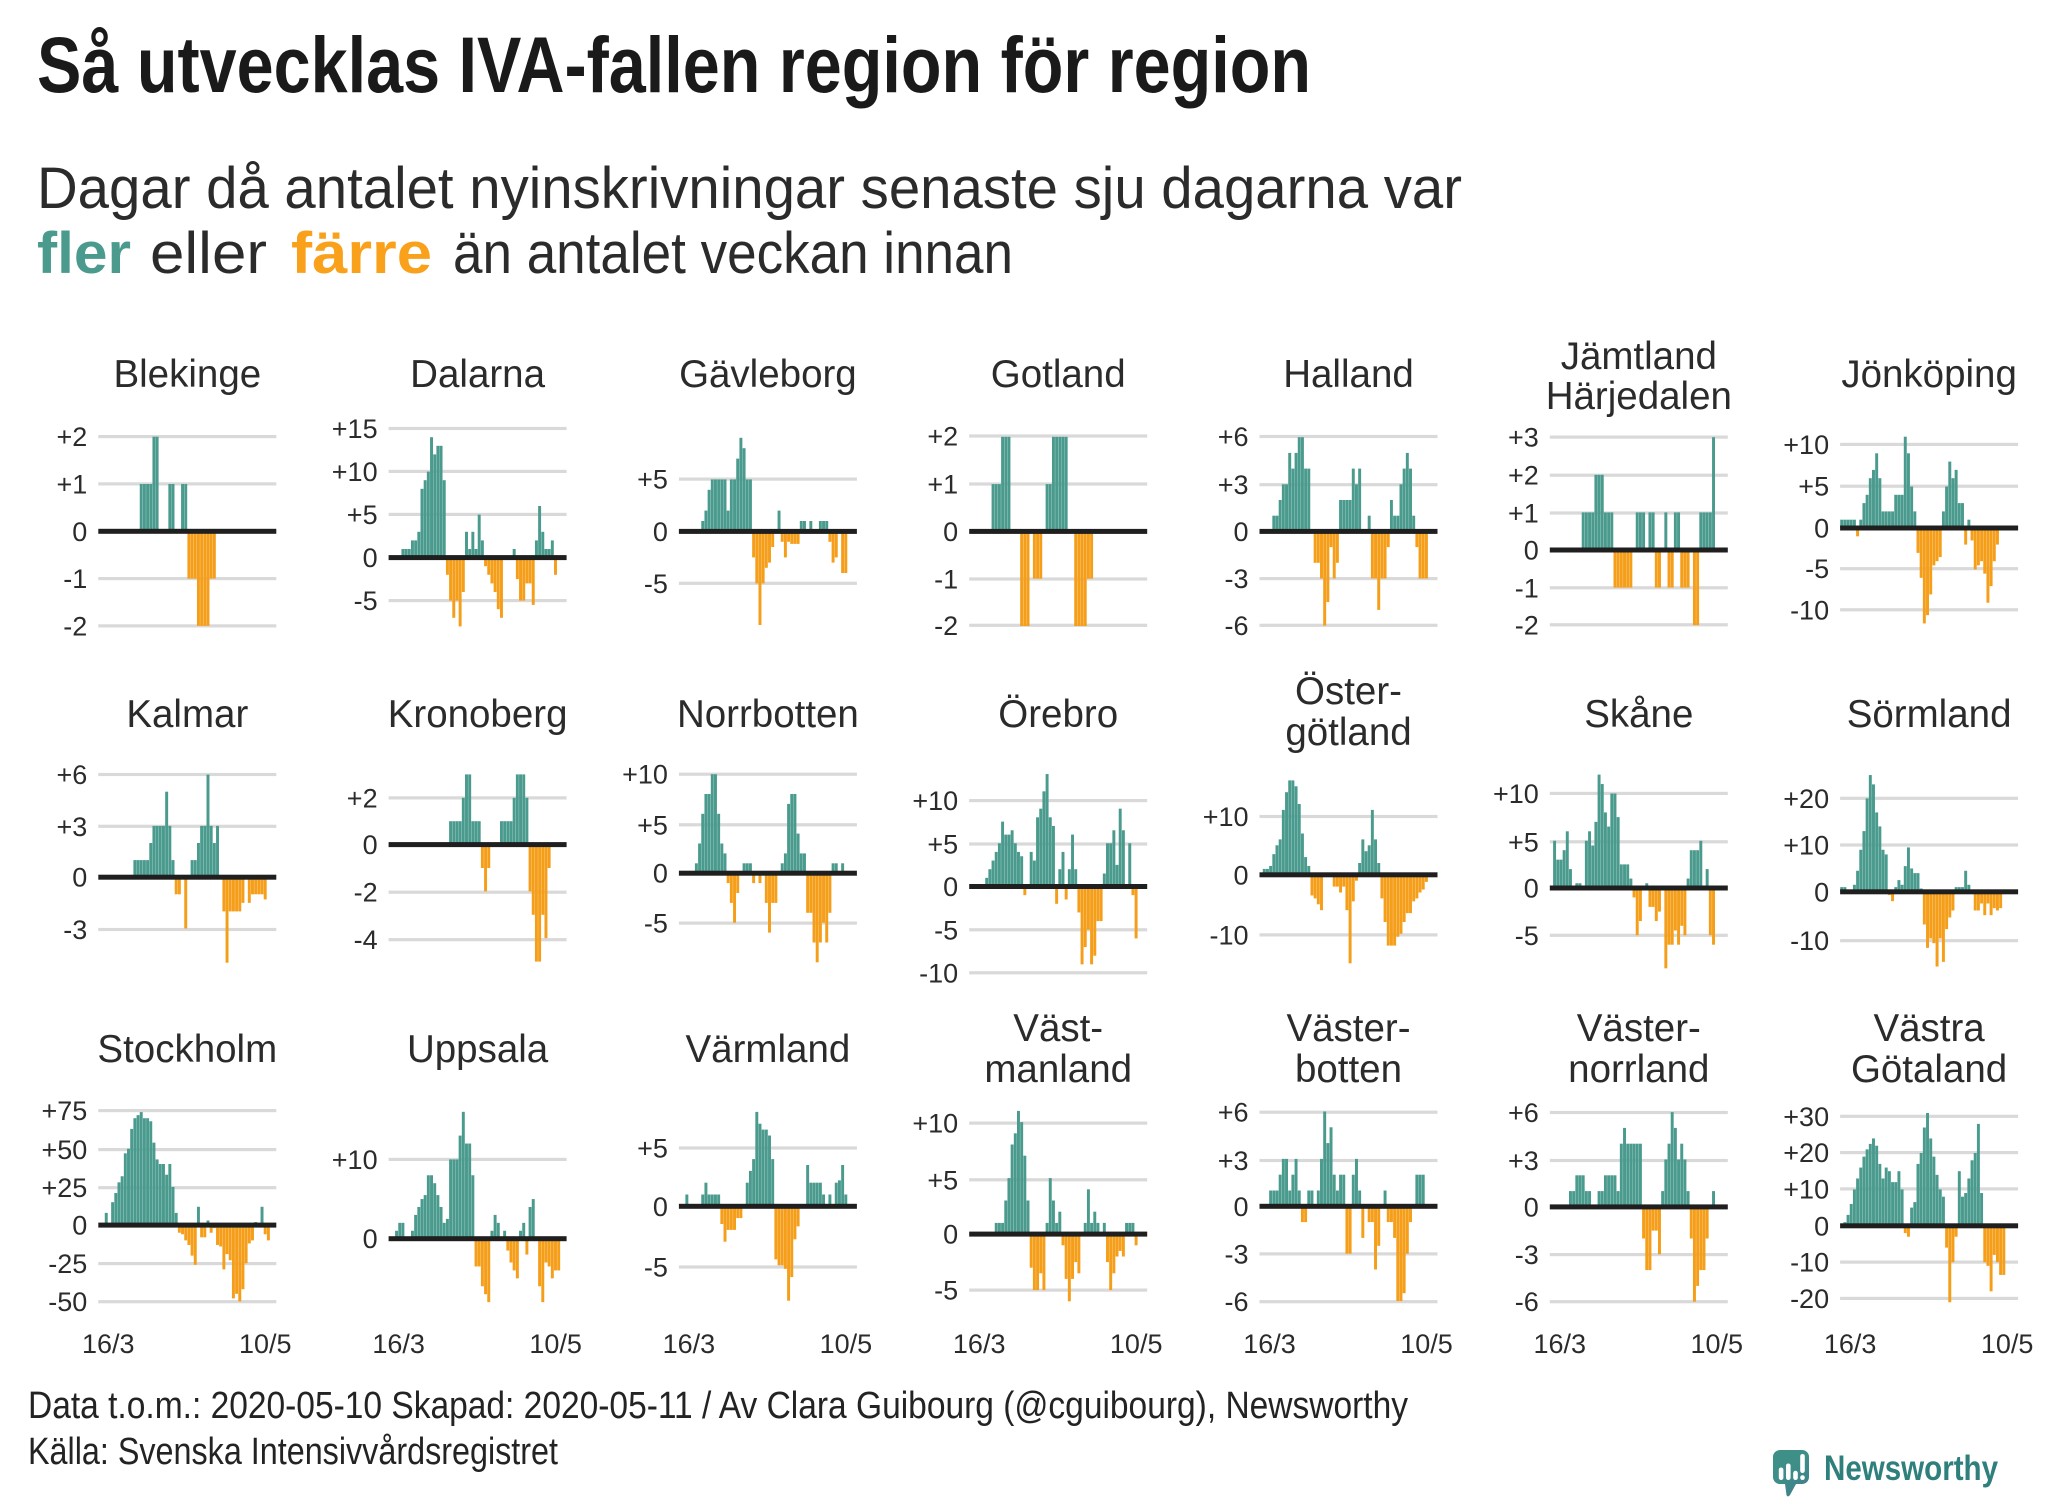  What do you see at coordinates (1809, 1299) in the screenshot?
I see `svg-text: -20` at bounding box center [1809, 1299].